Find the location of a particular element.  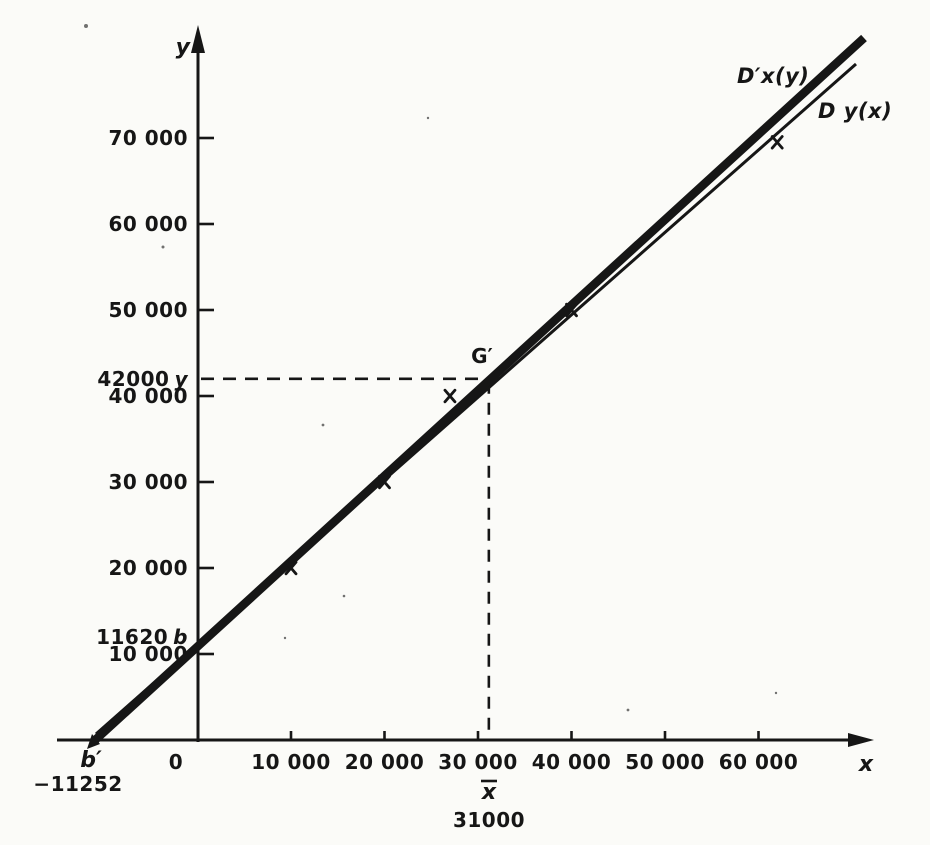

mean-point-label: G′ is located at coordinates (482, 356).